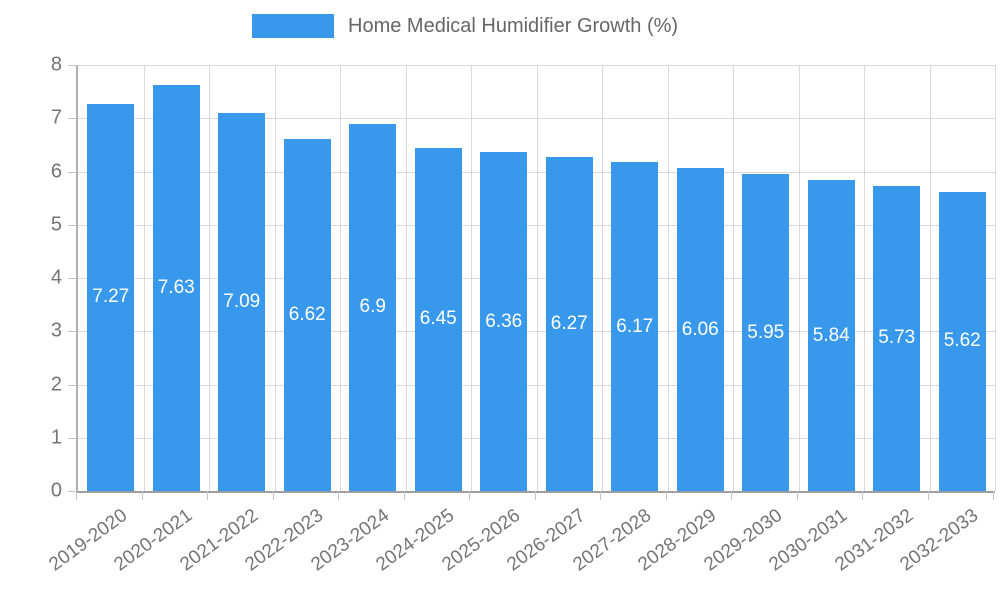 The image size is (1000, 600). Describe the element at coordinates (513, 25) in the screenshot. I see `legend-label: Home Medical Humidifier Growth (%)` at that location.